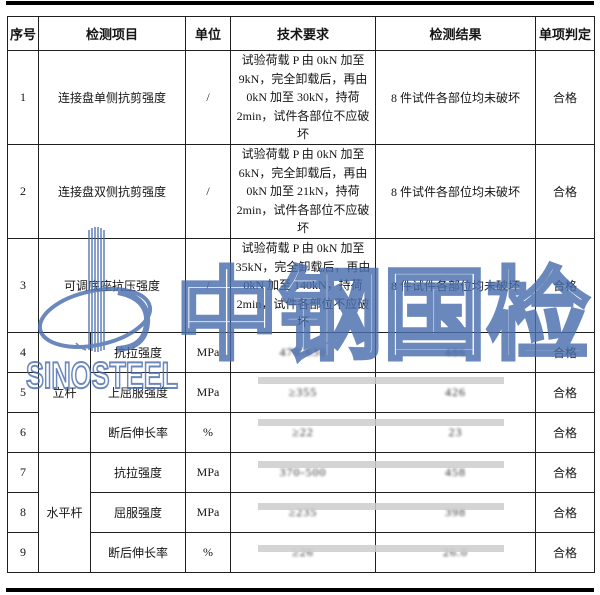  Describe the element at coordinates (23, 97) in the screenshot. I see `no-cell: 1` at that location.